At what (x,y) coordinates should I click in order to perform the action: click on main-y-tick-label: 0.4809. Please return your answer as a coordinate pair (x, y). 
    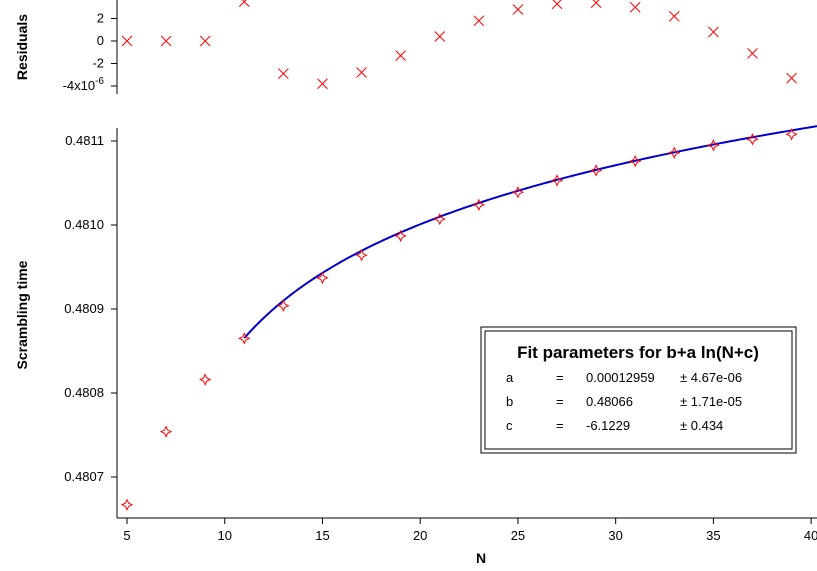
    Looking at the image, I should click on (84, 308).